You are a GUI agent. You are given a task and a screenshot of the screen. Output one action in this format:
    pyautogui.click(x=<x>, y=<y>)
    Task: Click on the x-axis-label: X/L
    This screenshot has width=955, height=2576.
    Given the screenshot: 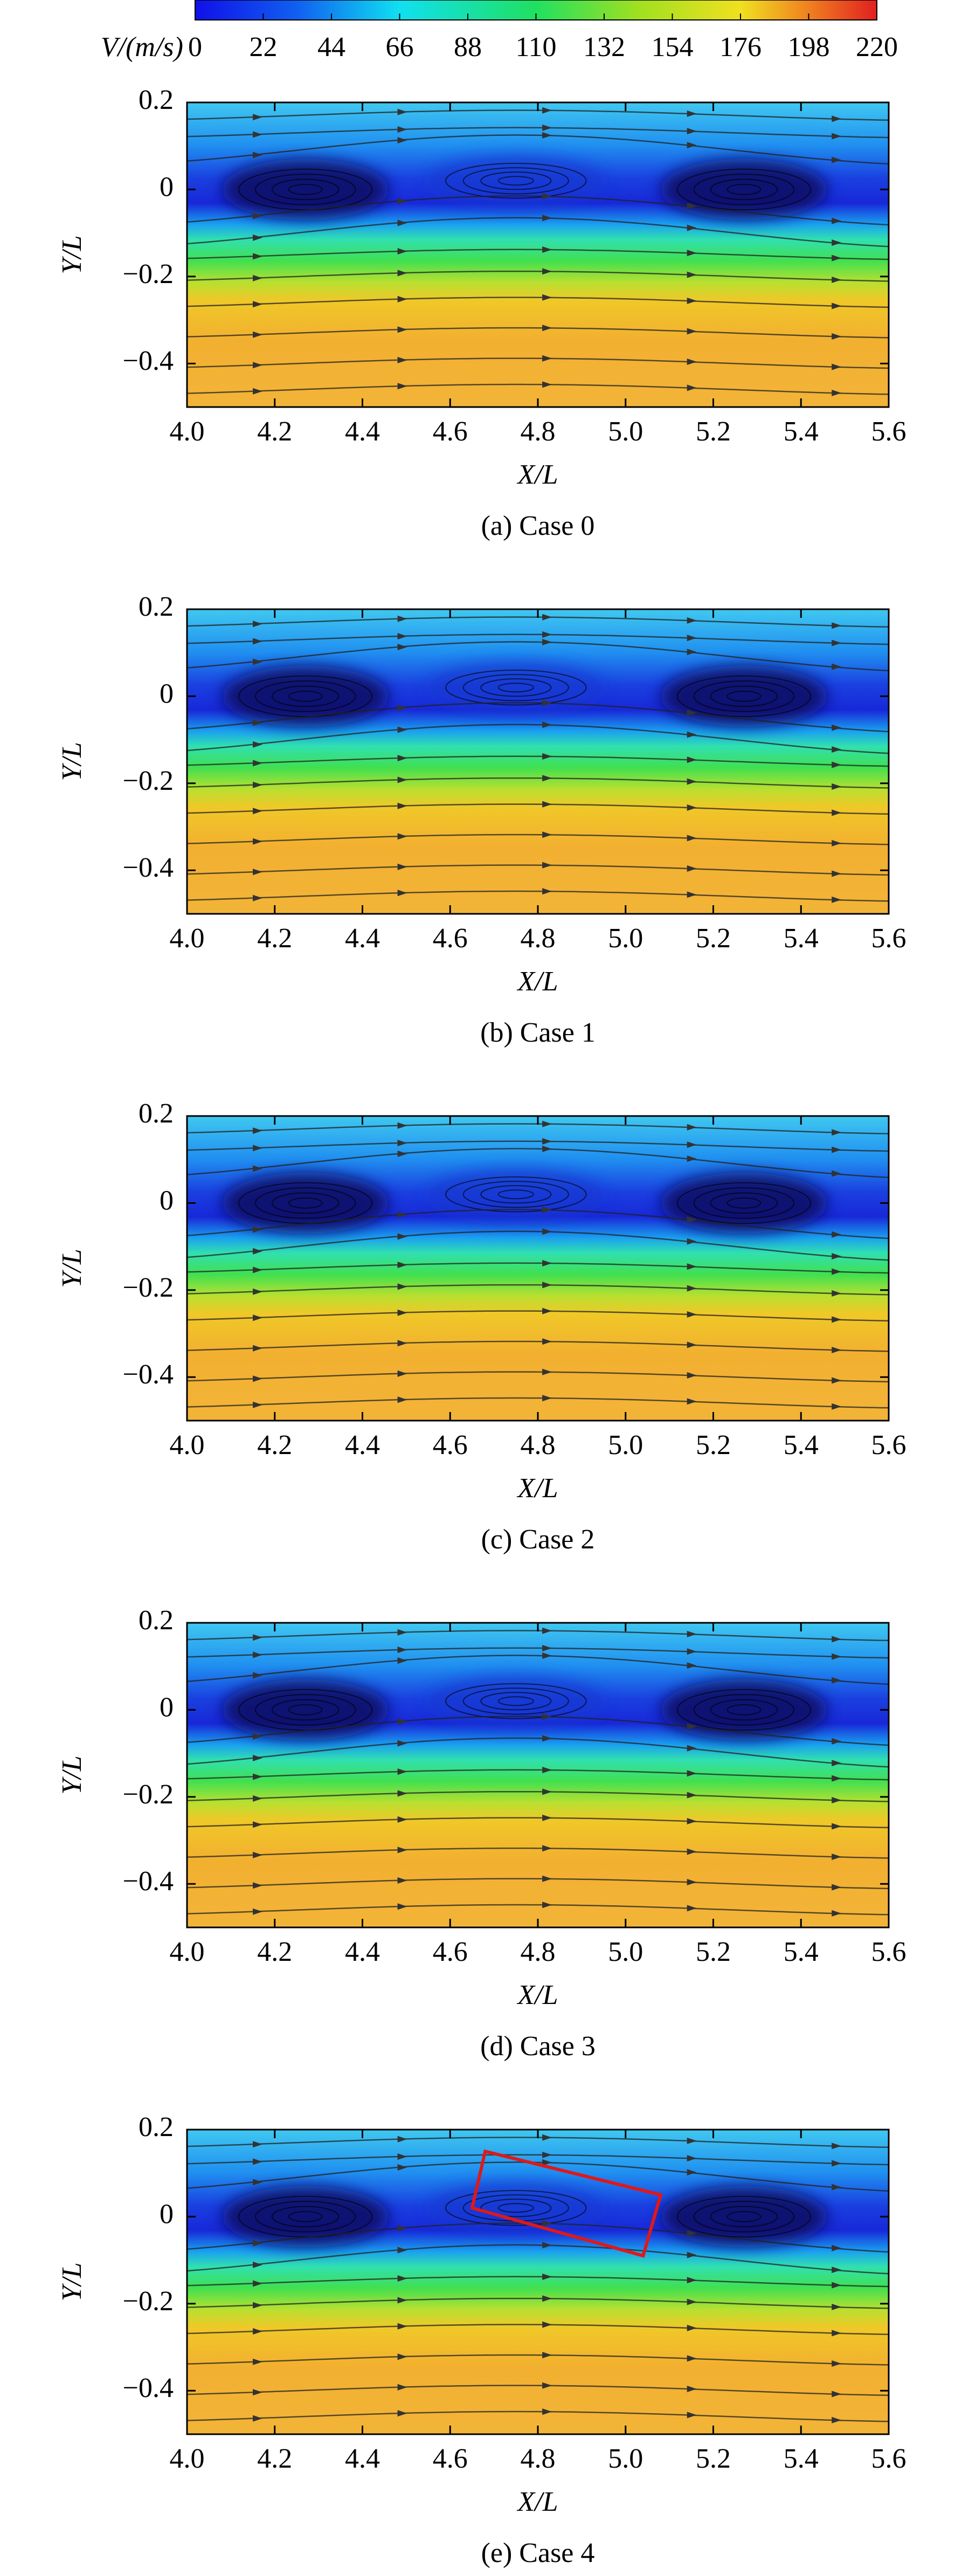 What is the action you would take?
    pyautogui.click(x=537, y=1488)
    